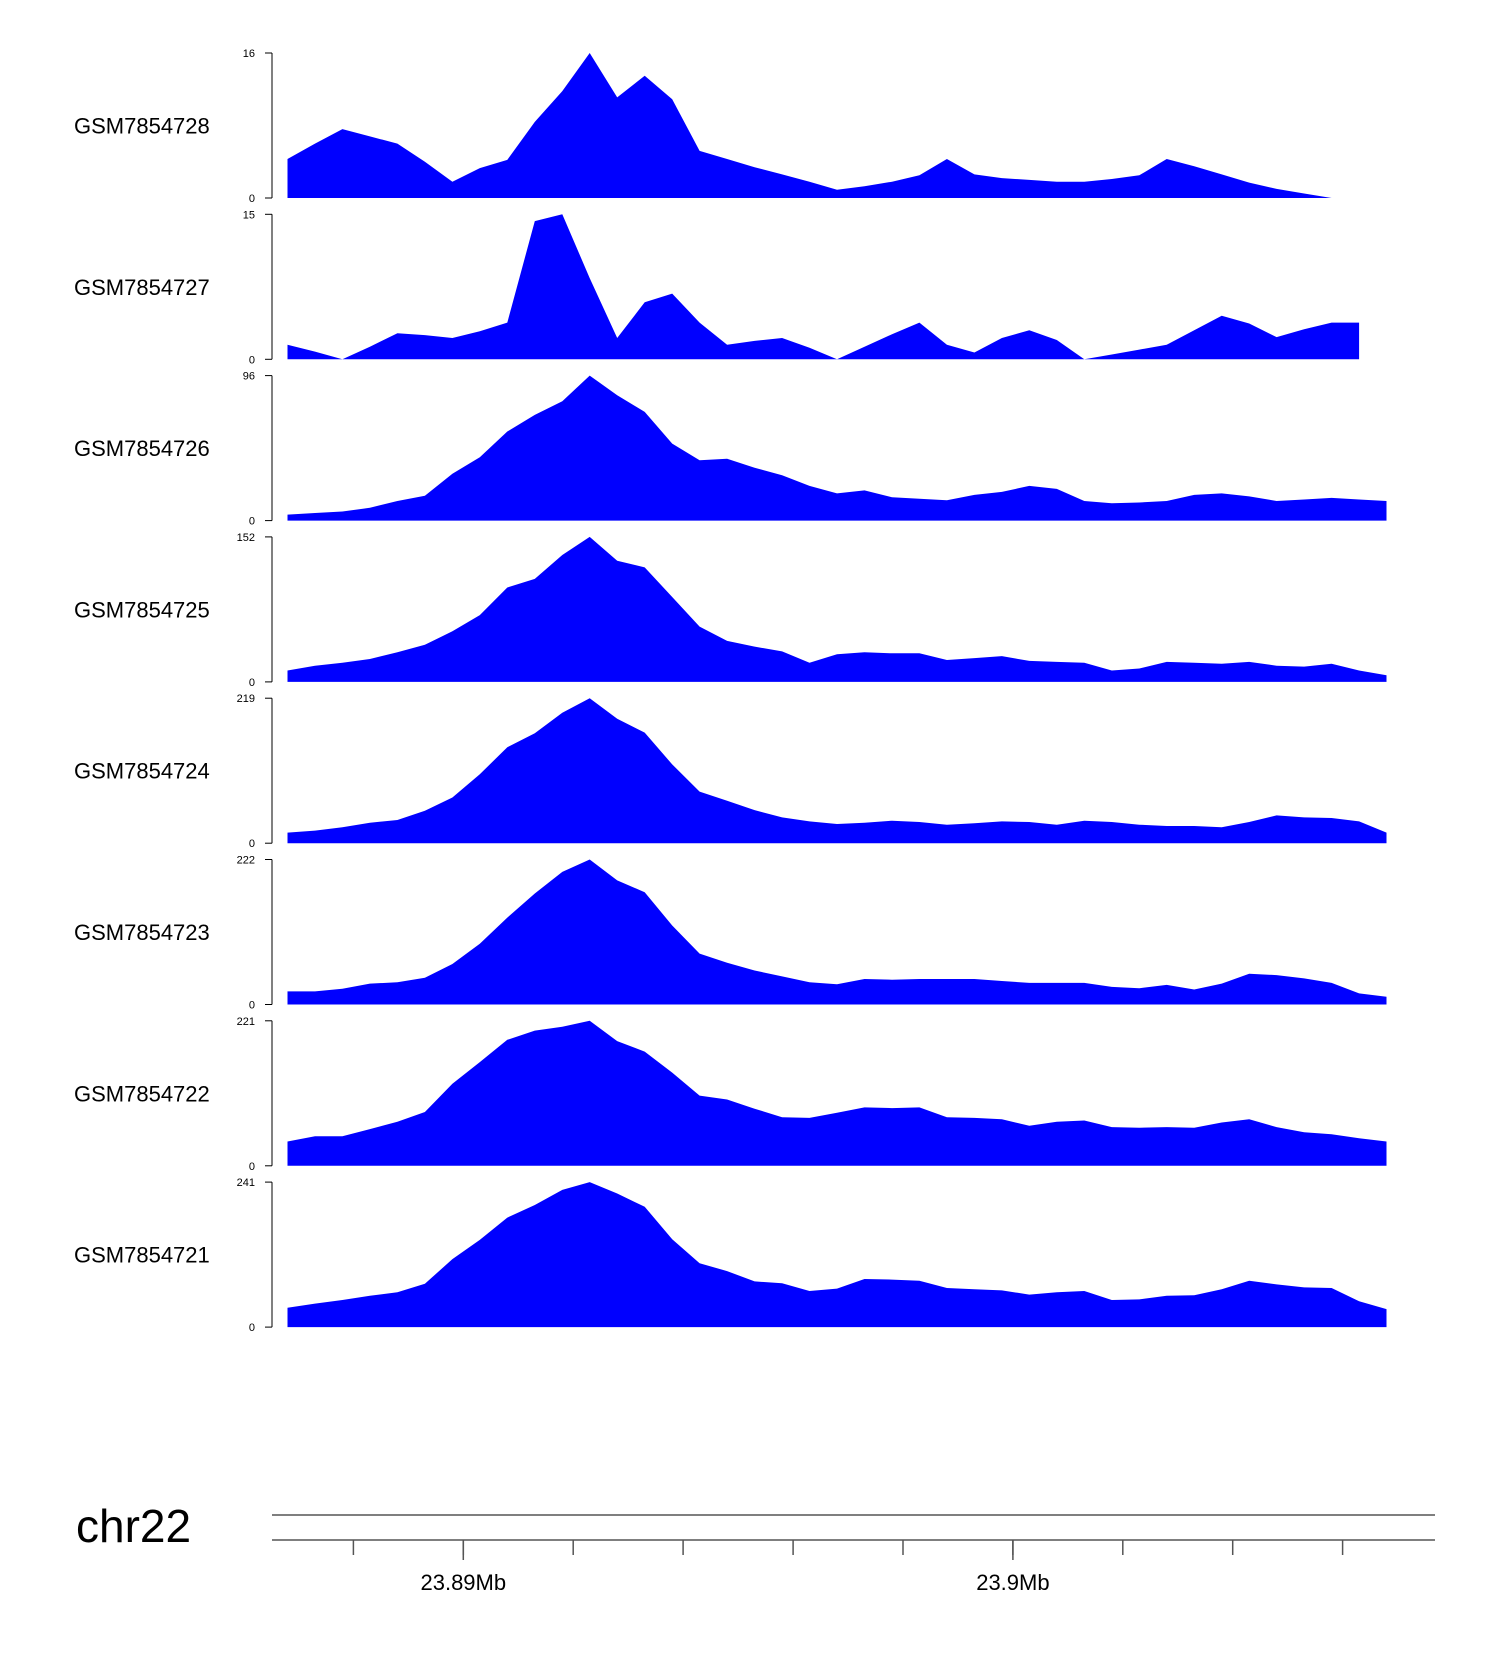 The width and height of the screenshot is (1500, 1665). Describe the element at coordinates (246, 861) in the screenshot. I see `y-tick-label-max: 222` at that location.